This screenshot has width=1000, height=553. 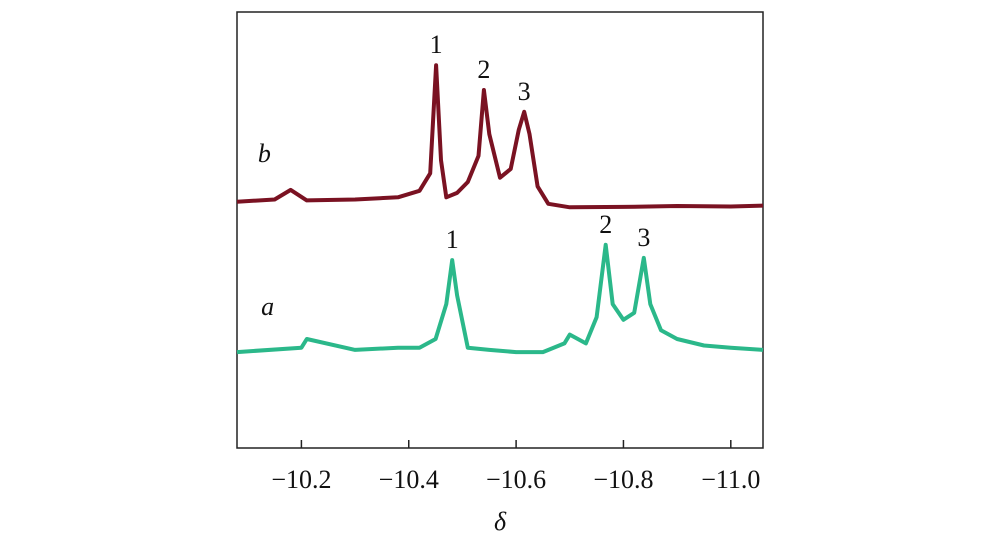 What do you see at coordinates (267, 306) in the screenshot?
I see `series-label: a` at bounding box center [267, 306].